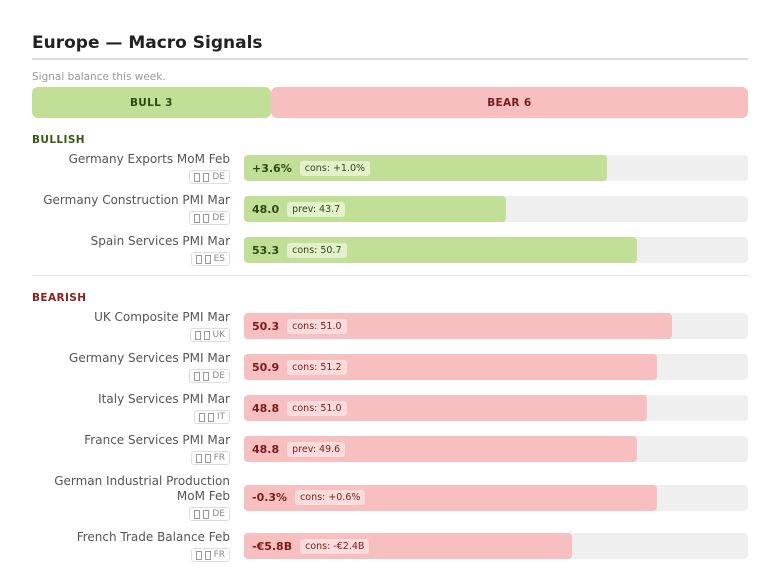 The image size is (780, 586). Describe the element at coordinates (527, 102) in the screenshot. I see `balance-count: 6` at that location.